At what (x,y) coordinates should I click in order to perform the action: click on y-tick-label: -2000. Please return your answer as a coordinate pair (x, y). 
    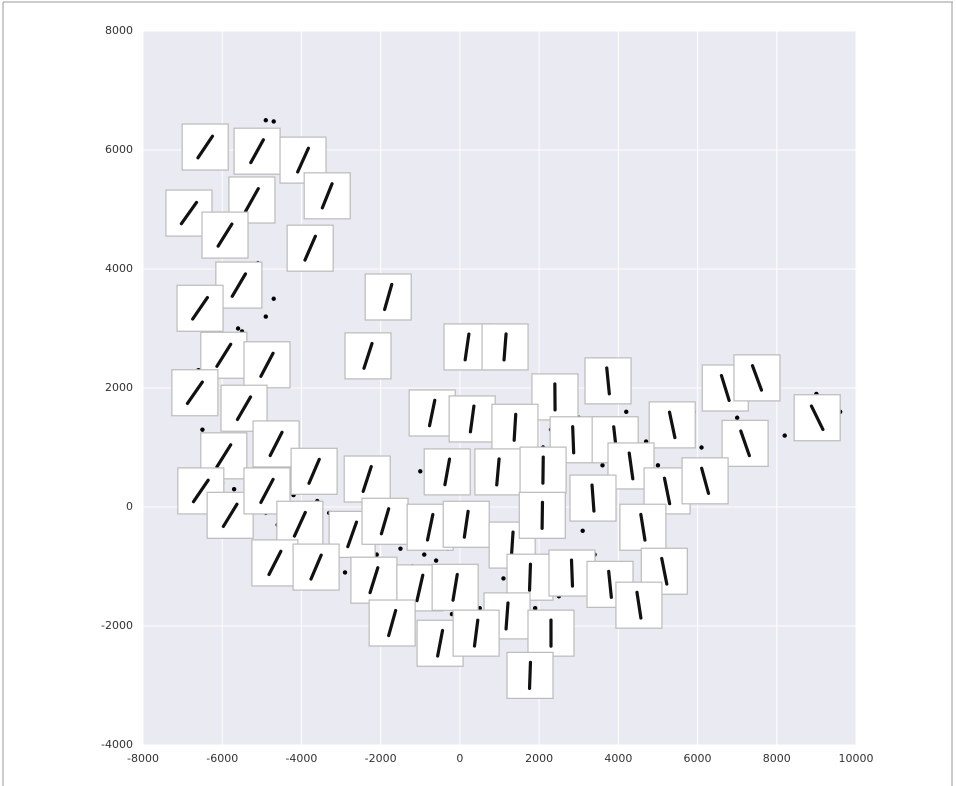
    Looking at the image, I should click on (117, 625).